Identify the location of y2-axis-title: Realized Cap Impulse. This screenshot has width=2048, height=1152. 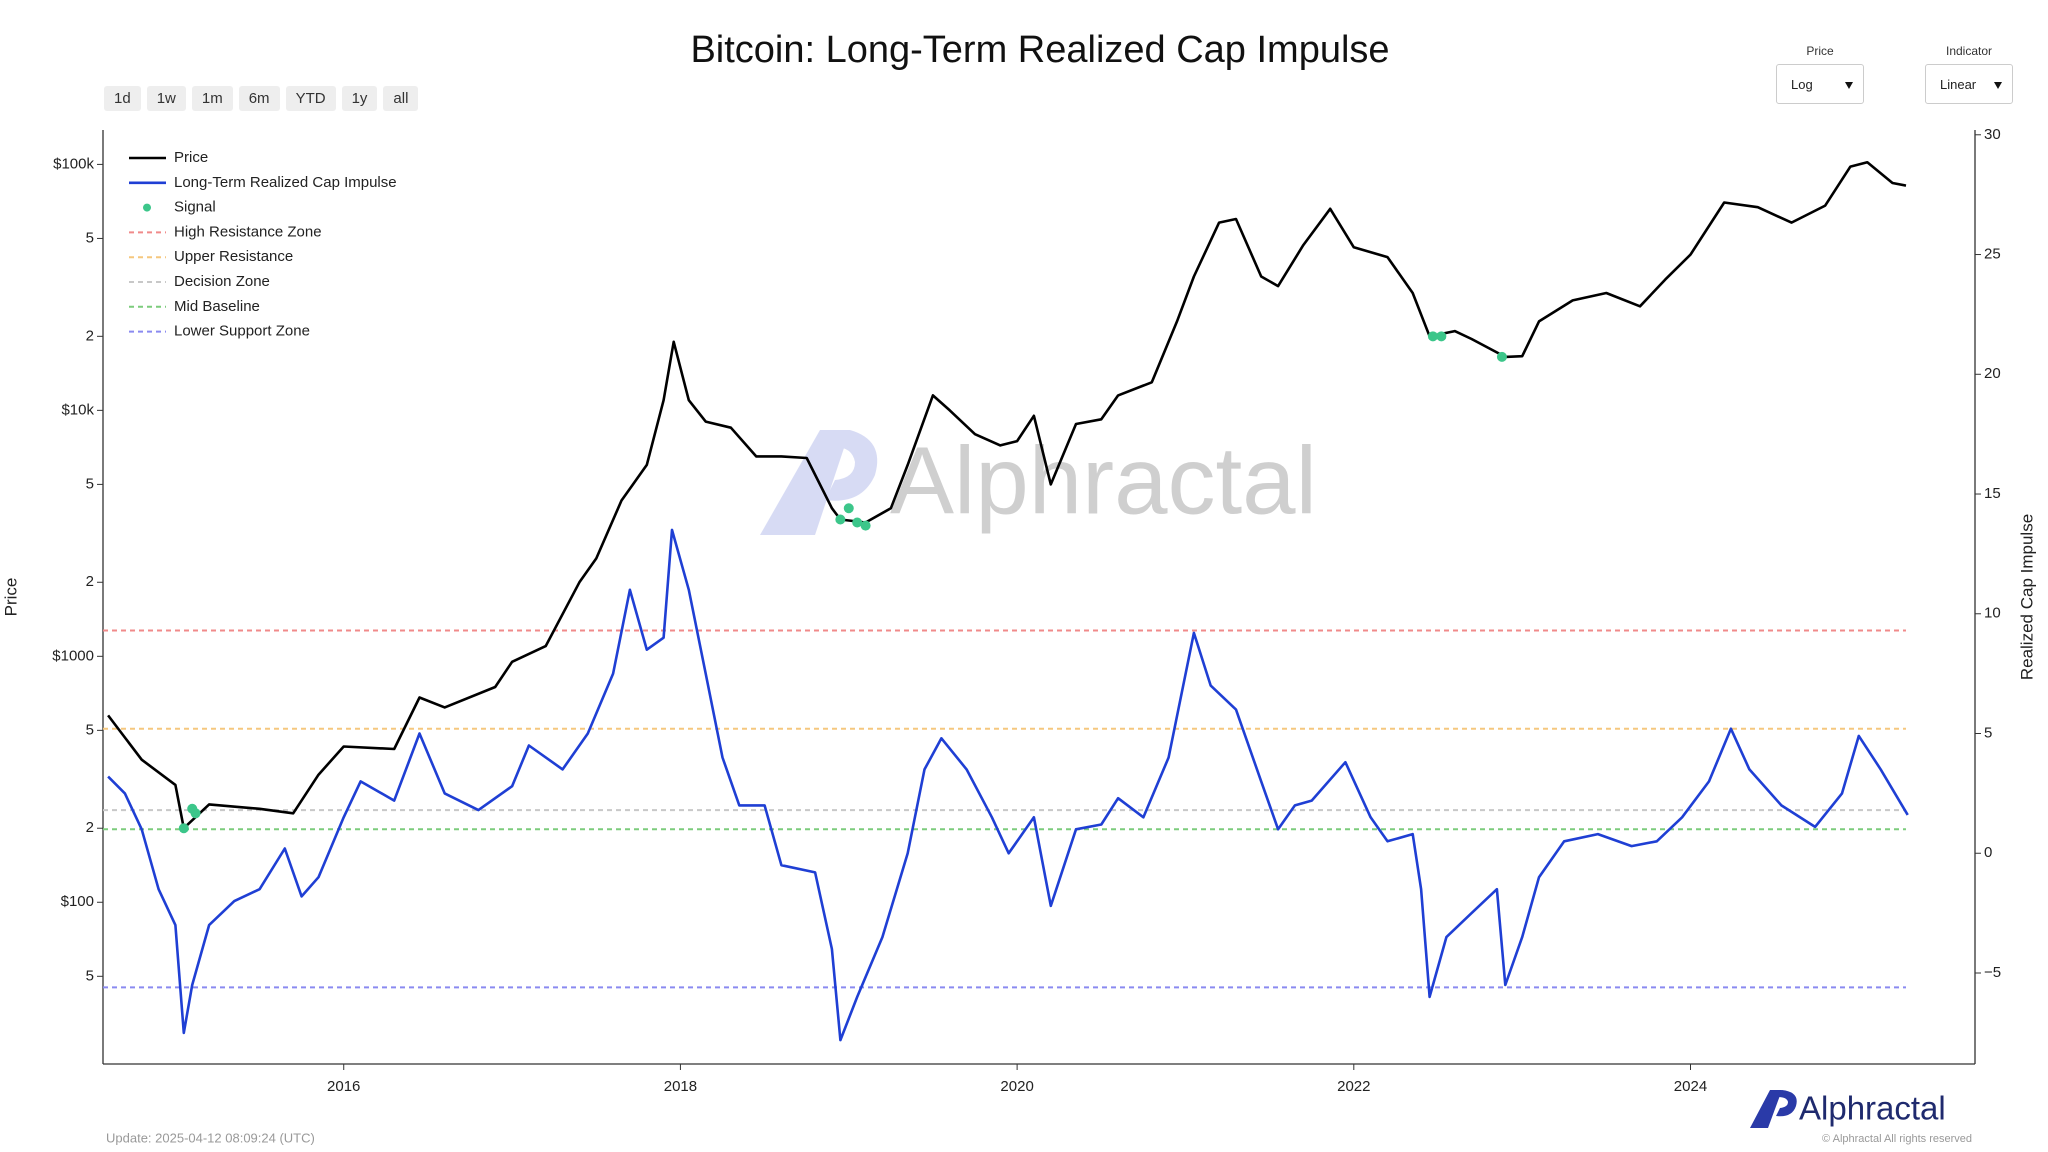
(2026, 597).